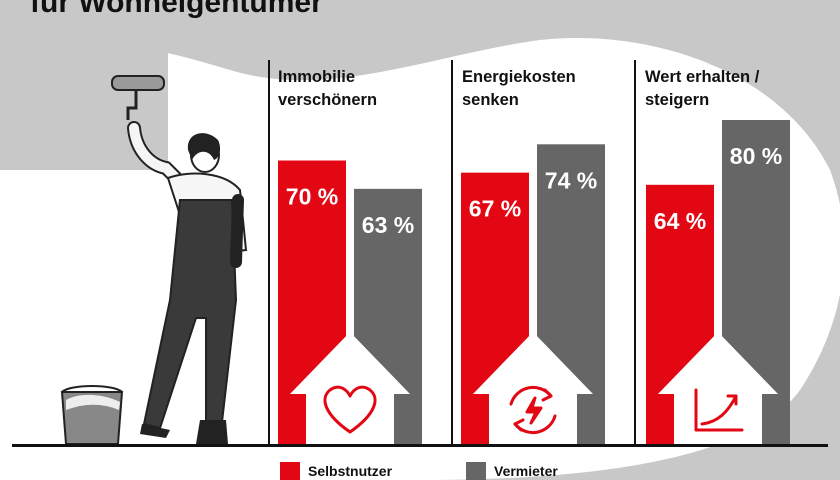  What do you see at coordinates (212, 432) in the screenshot?
I see `painter-shoe-right` at bounding box center [212, 432].